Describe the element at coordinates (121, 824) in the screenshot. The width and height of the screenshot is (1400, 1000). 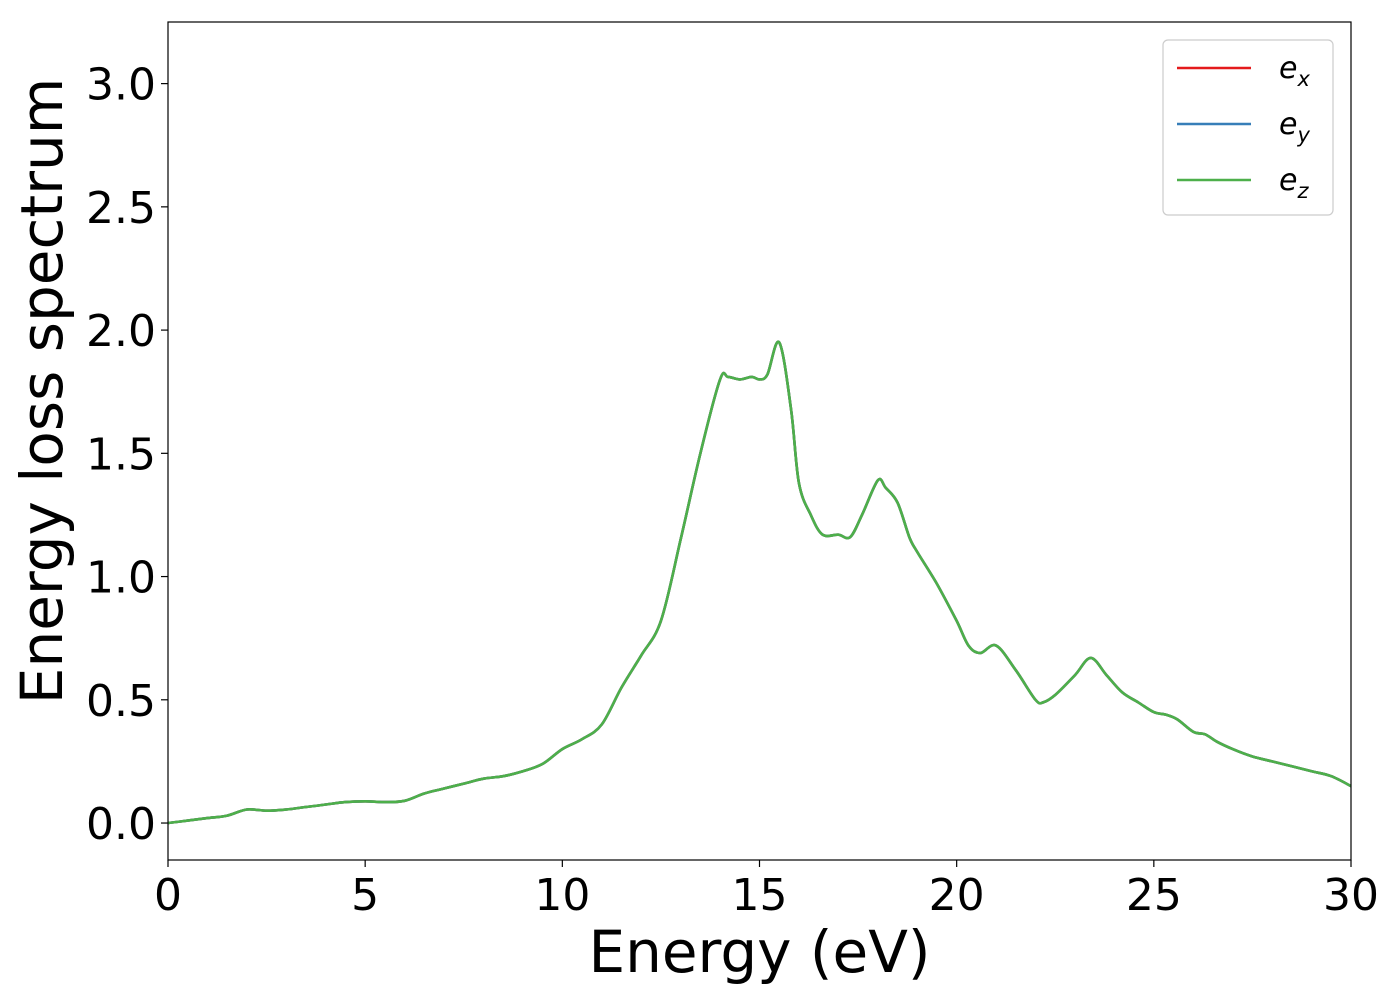
I see `y-tick-label: 0.0` at that location.